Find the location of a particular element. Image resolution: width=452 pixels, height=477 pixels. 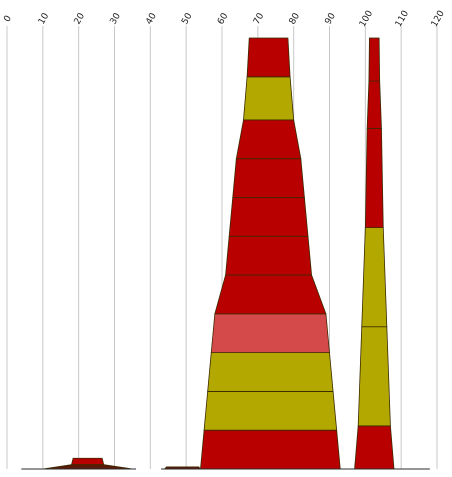

shape-small is located at coordinates (87, 463).